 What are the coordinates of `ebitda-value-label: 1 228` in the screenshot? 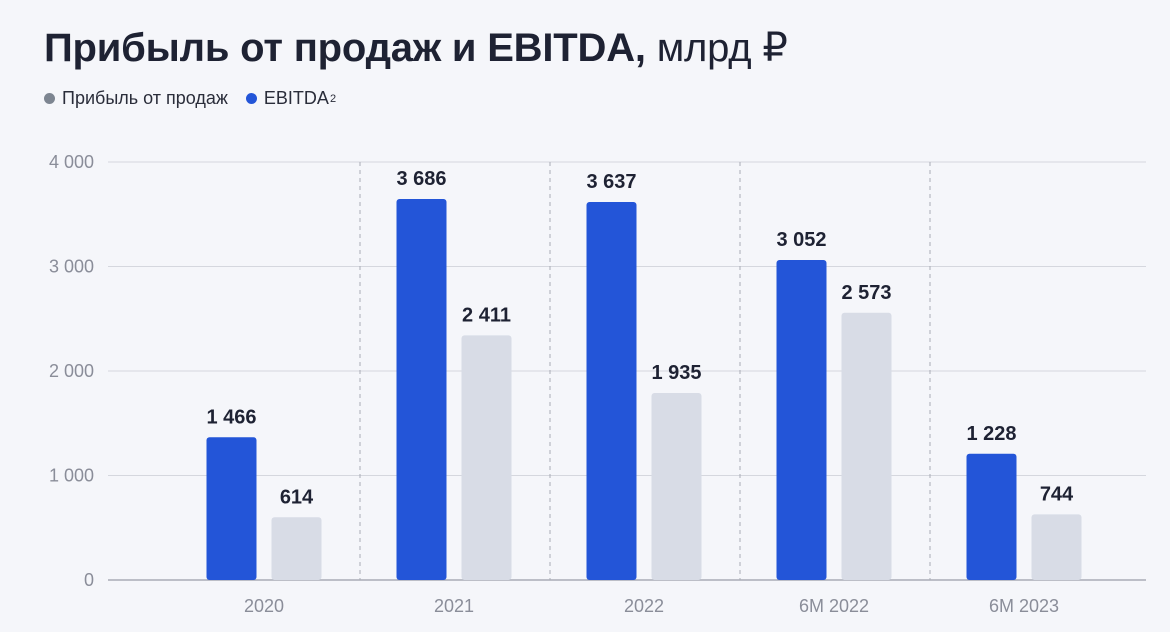 It's located at (991, 434).